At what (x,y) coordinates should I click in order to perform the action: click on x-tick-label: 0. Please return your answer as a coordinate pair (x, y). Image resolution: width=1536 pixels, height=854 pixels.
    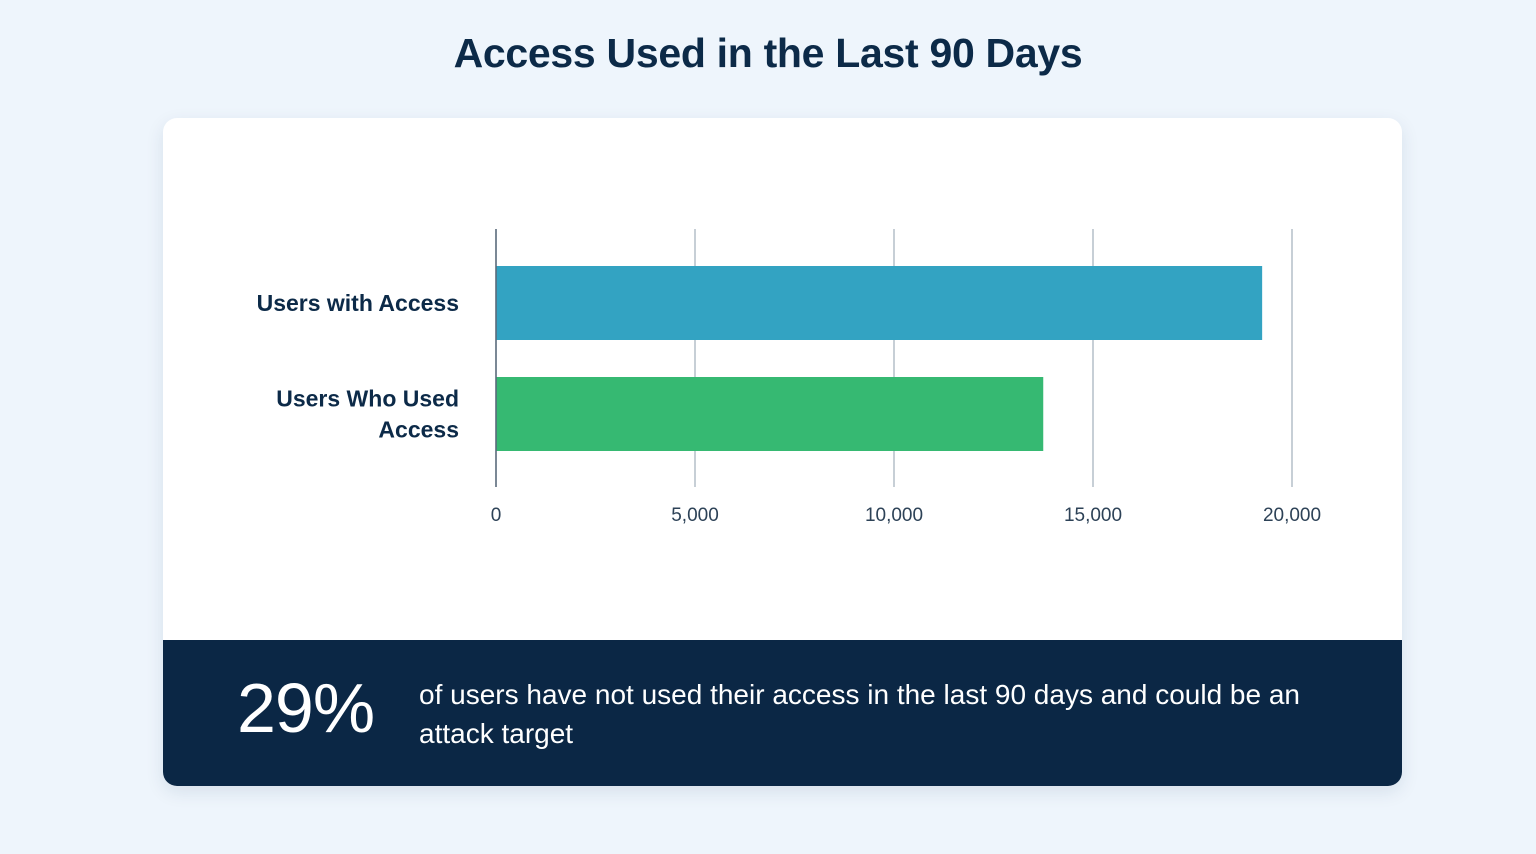
    Looking at the image, I should click on (496, 515).